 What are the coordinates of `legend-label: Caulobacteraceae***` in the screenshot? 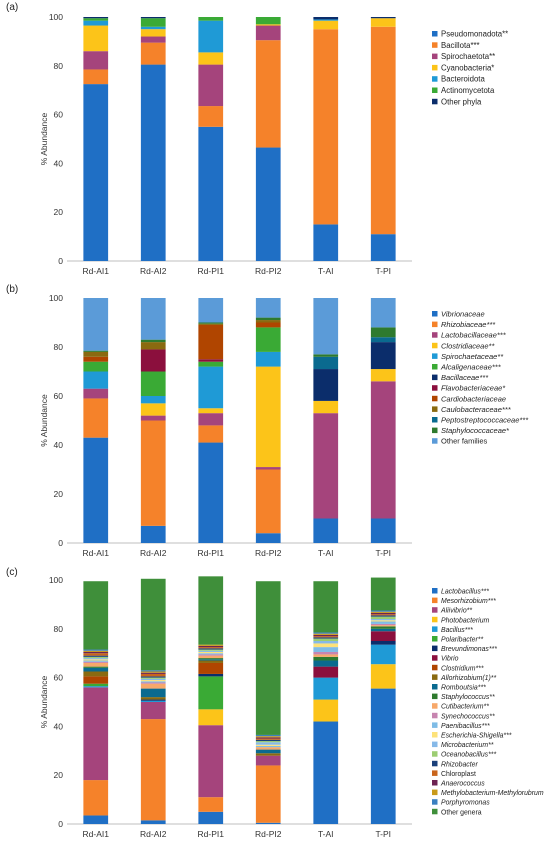 It's located at (476, 409).